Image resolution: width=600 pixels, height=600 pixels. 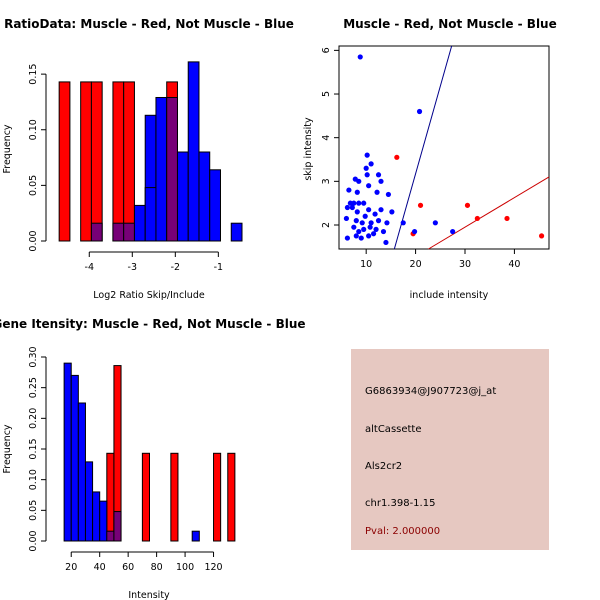 I want to click on x-tick-label: 20, so click(x=416, y=264).